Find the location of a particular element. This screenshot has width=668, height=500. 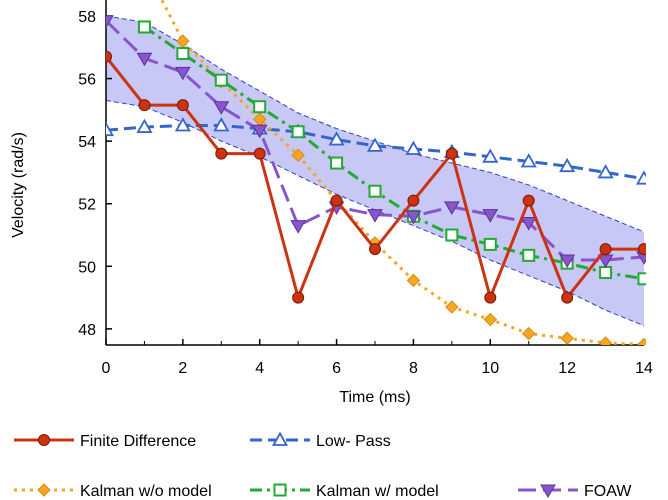

legend-item: Finite Difference is located at coordinates (105, 441).